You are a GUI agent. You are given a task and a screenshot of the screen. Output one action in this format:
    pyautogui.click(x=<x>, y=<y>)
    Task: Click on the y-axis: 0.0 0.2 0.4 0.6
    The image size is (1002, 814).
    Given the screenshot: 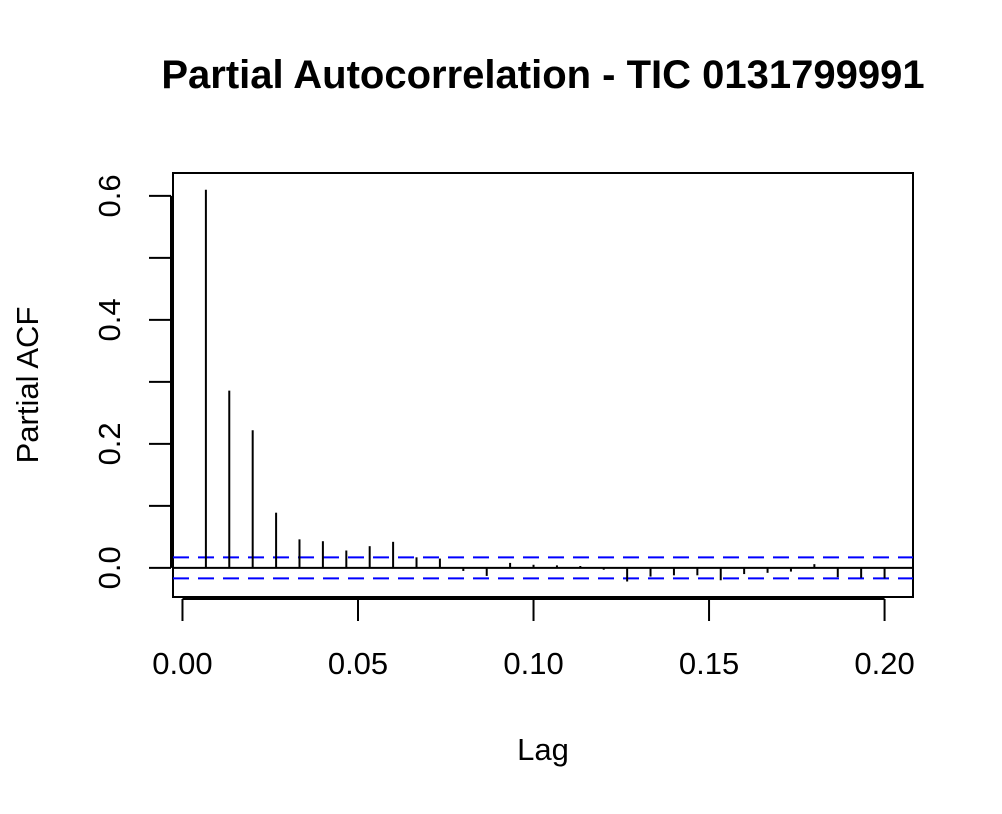 What is the action you would take?
    pyautogui.click(x=132, y=381)
    